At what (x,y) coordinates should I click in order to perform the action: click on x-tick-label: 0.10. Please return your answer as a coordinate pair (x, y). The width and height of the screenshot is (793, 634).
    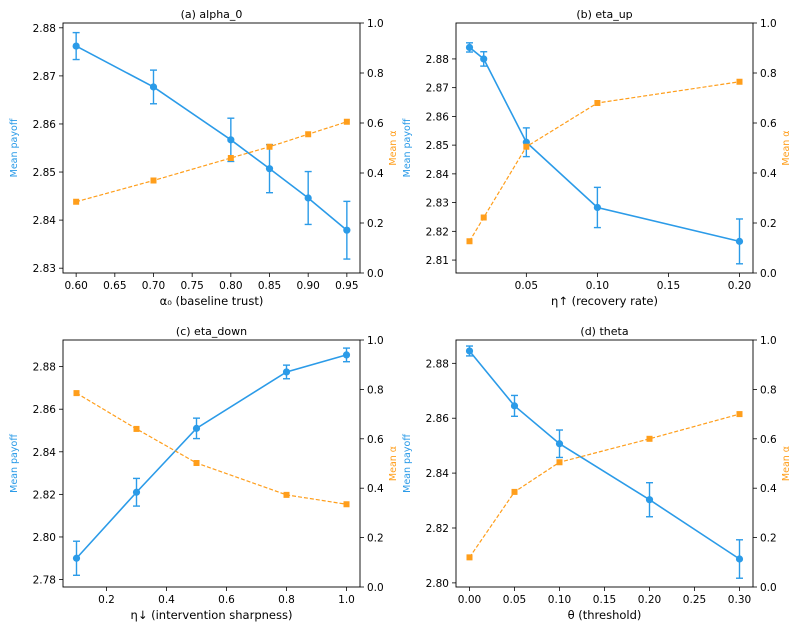
    Looking at the image, I should click on (559, 600).